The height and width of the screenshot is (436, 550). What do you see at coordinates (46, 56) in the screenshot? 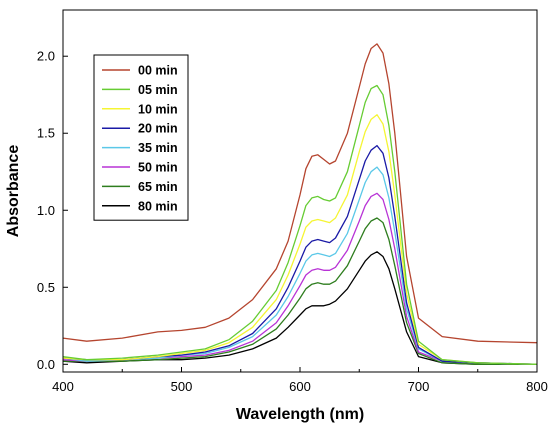
I see `y-tick-label: 2.0` at bounding box center [46, 56].